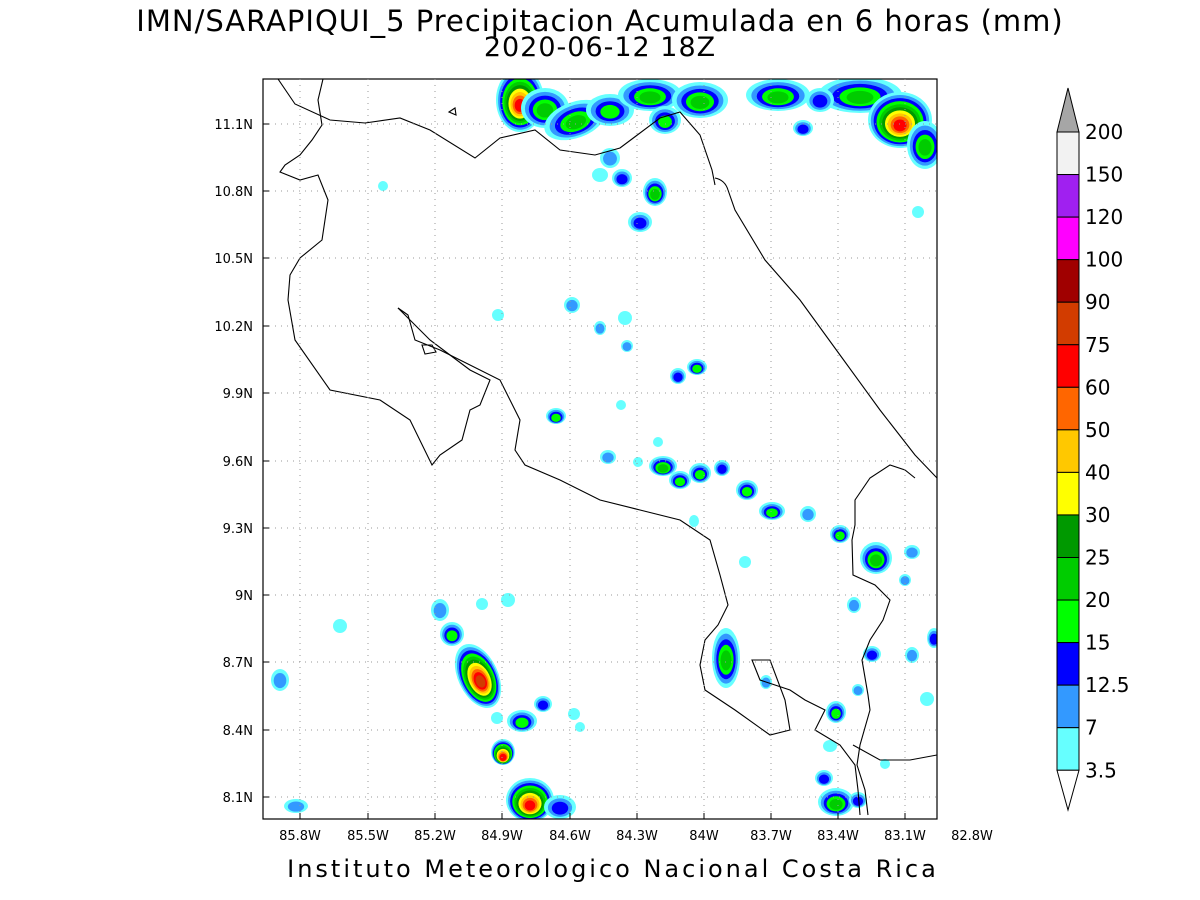 The height and width of the screenshot is (900, 1200). What do you see at coordinates (233, 192) in the screenshot?
I see `lat-tick-label: 10.8N` at bounding box center [233, 192].